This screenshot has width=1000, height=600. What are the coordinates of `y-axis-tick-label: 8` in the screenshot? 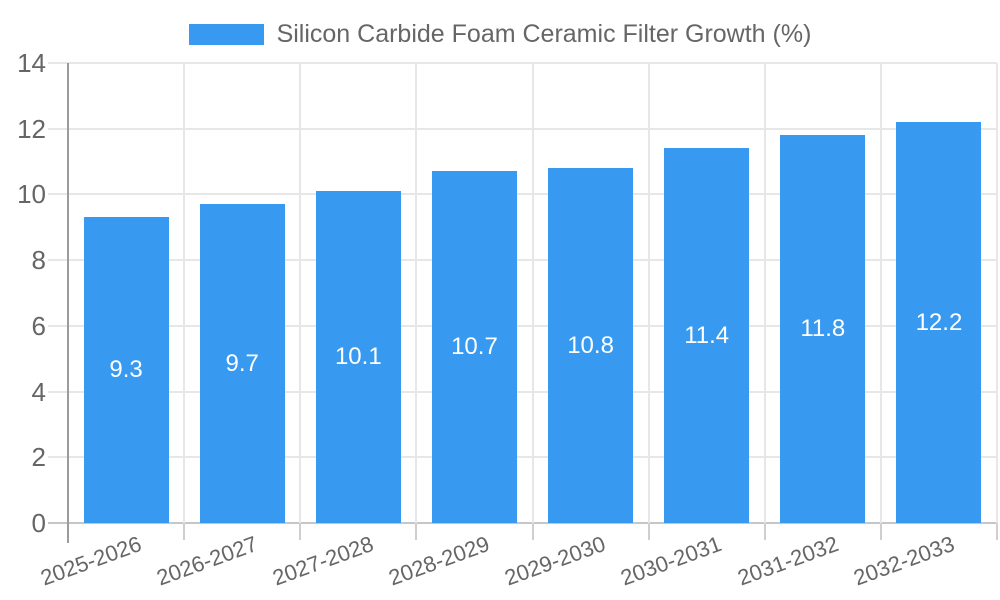 It's located at (38, 260).